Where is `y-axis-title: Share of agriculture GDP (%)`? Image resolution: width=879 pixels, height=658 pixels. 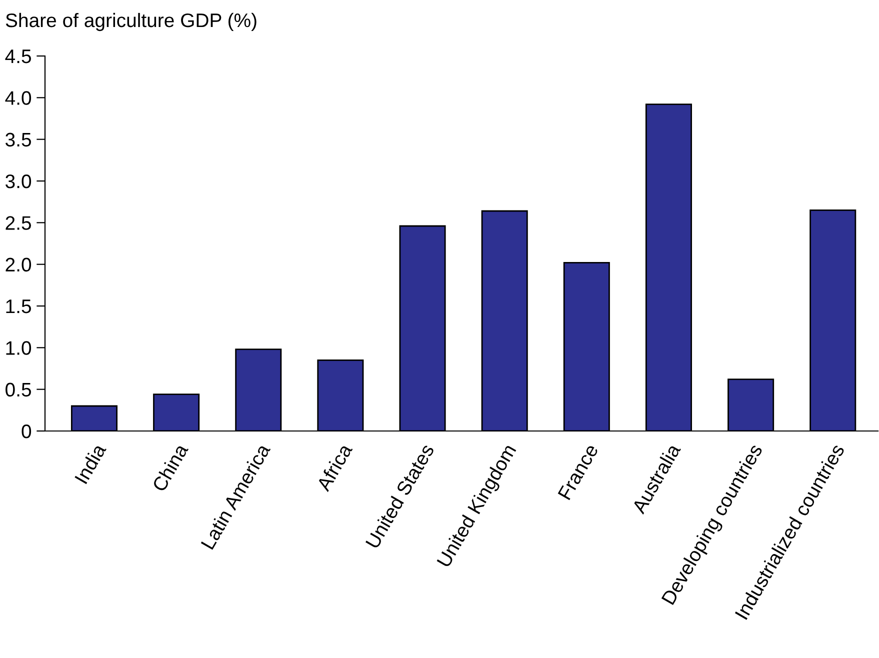 y-axis-title: Share of agriculture GDP (%) is located at coordinates (131, 22).